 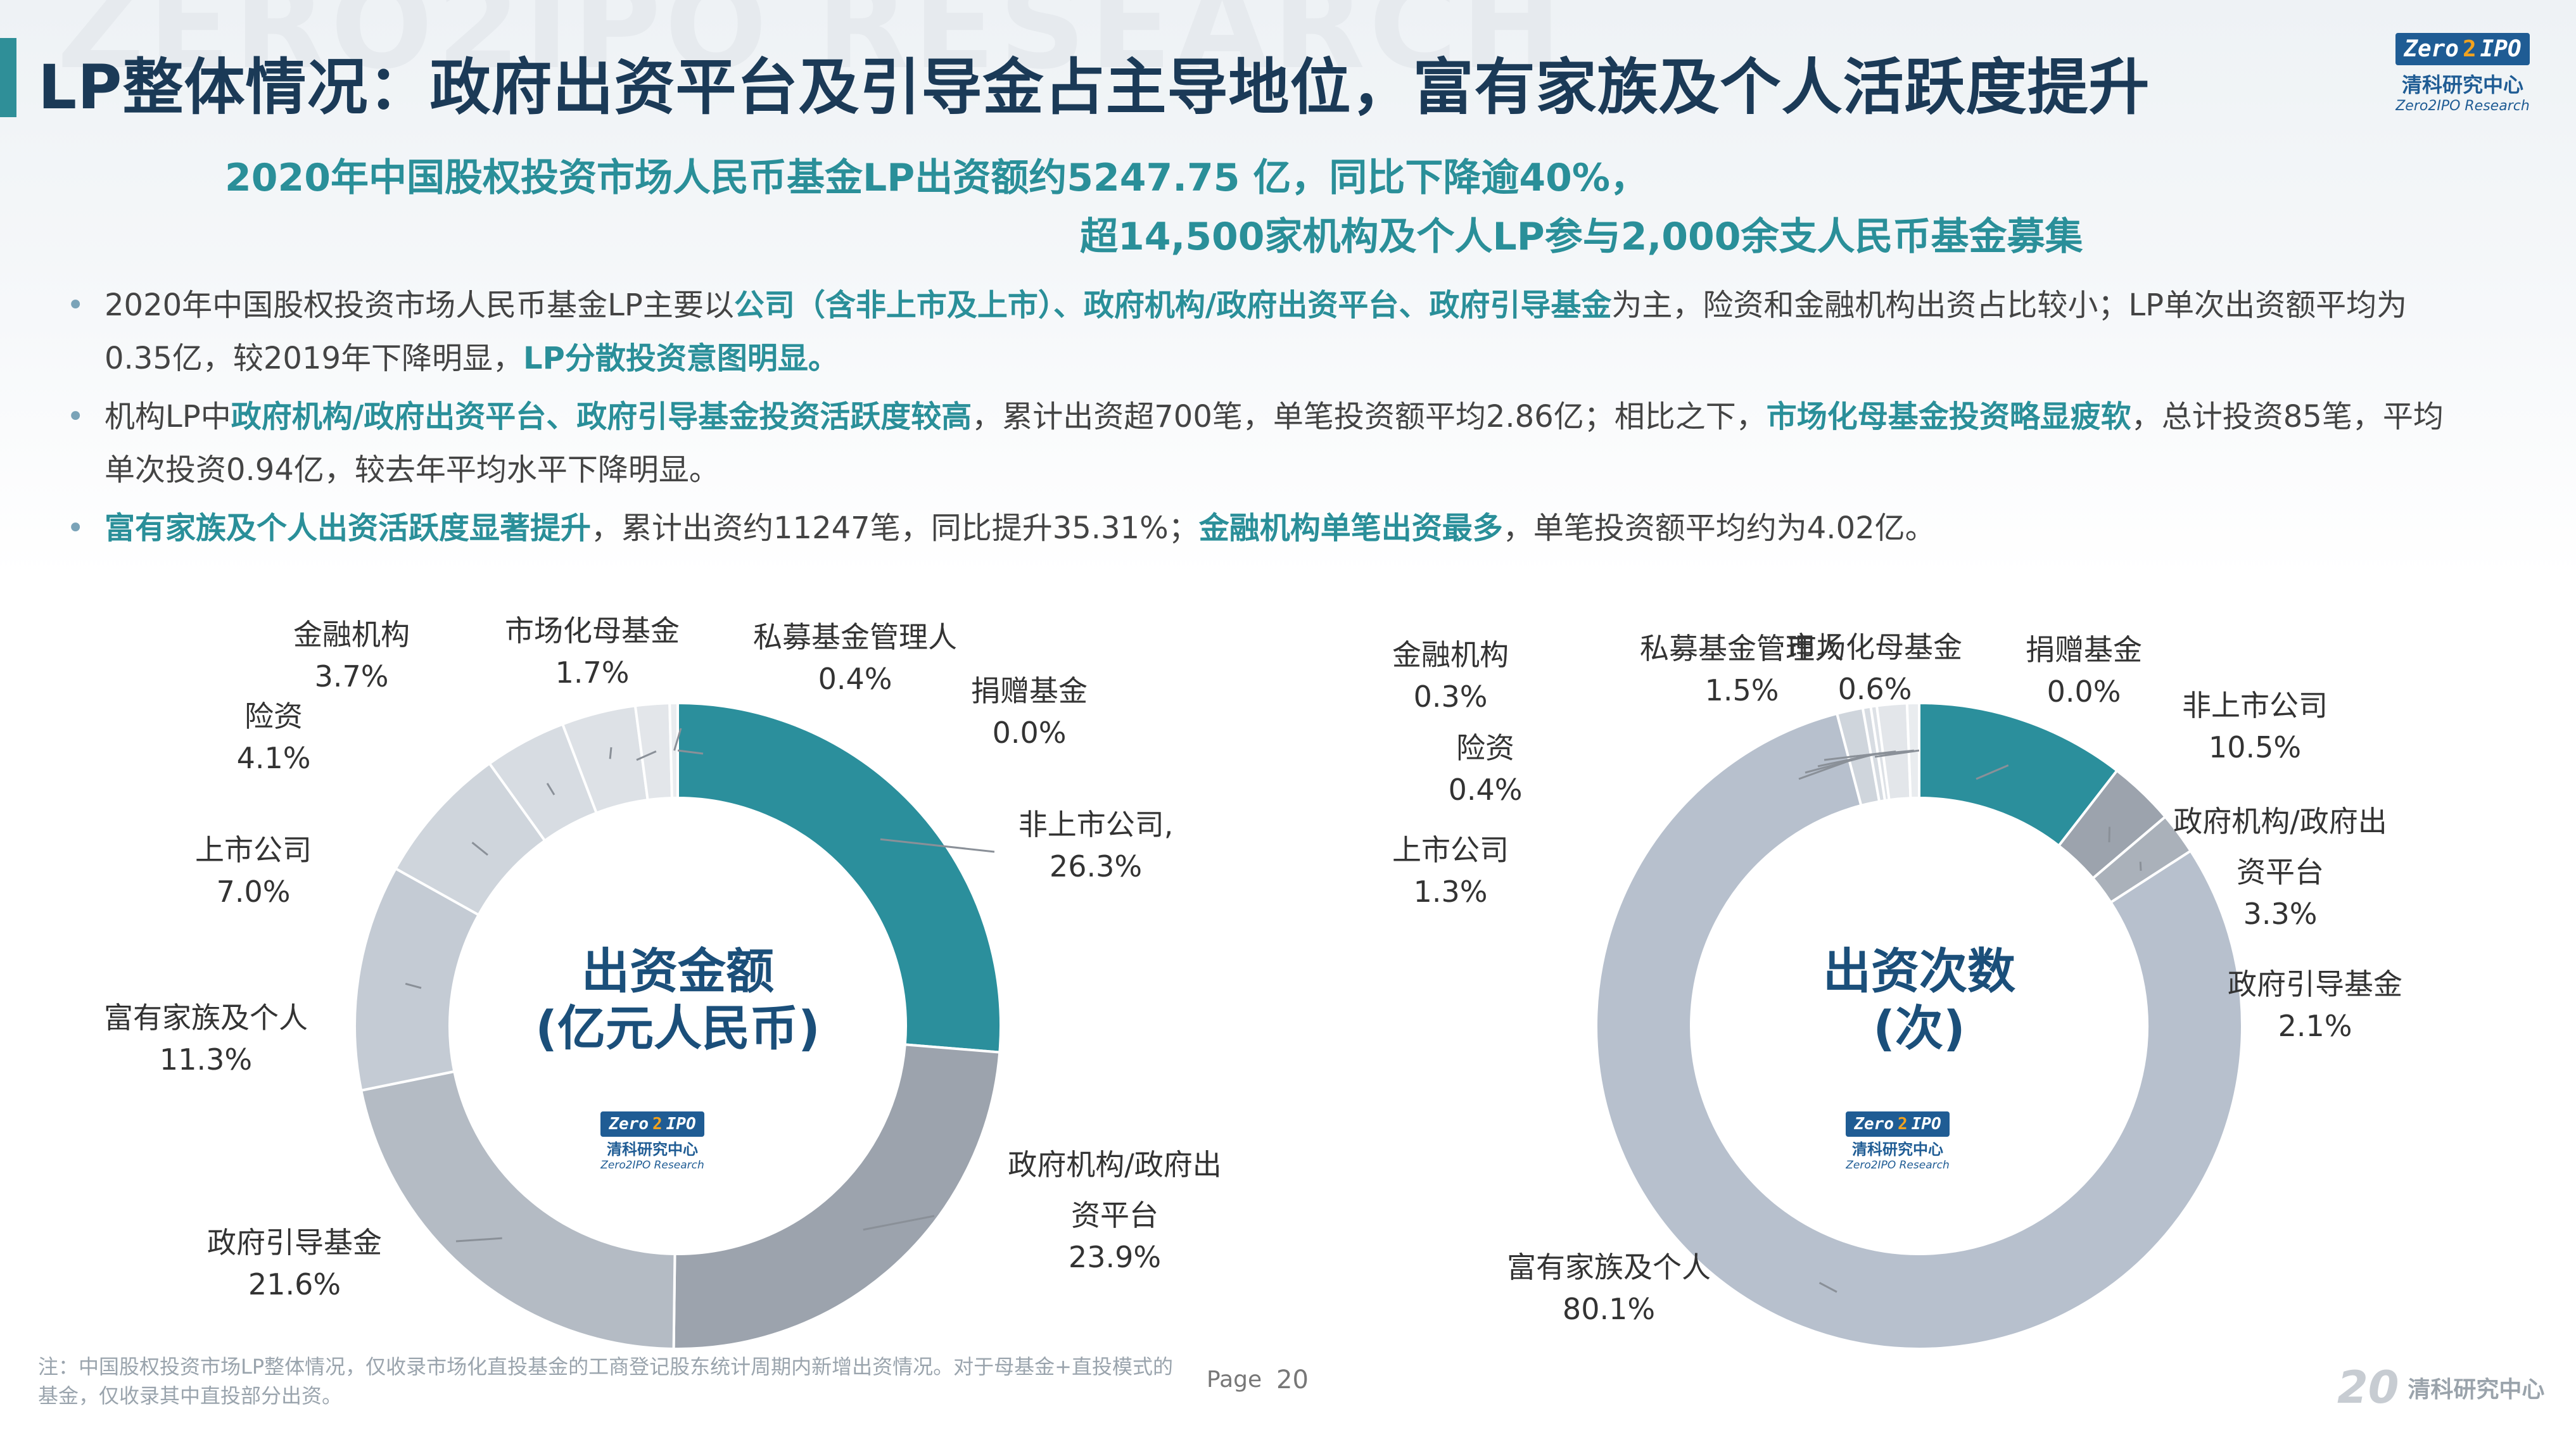 I want to click on slice-label-value: 21.6%, so click(x=294, y=1284).